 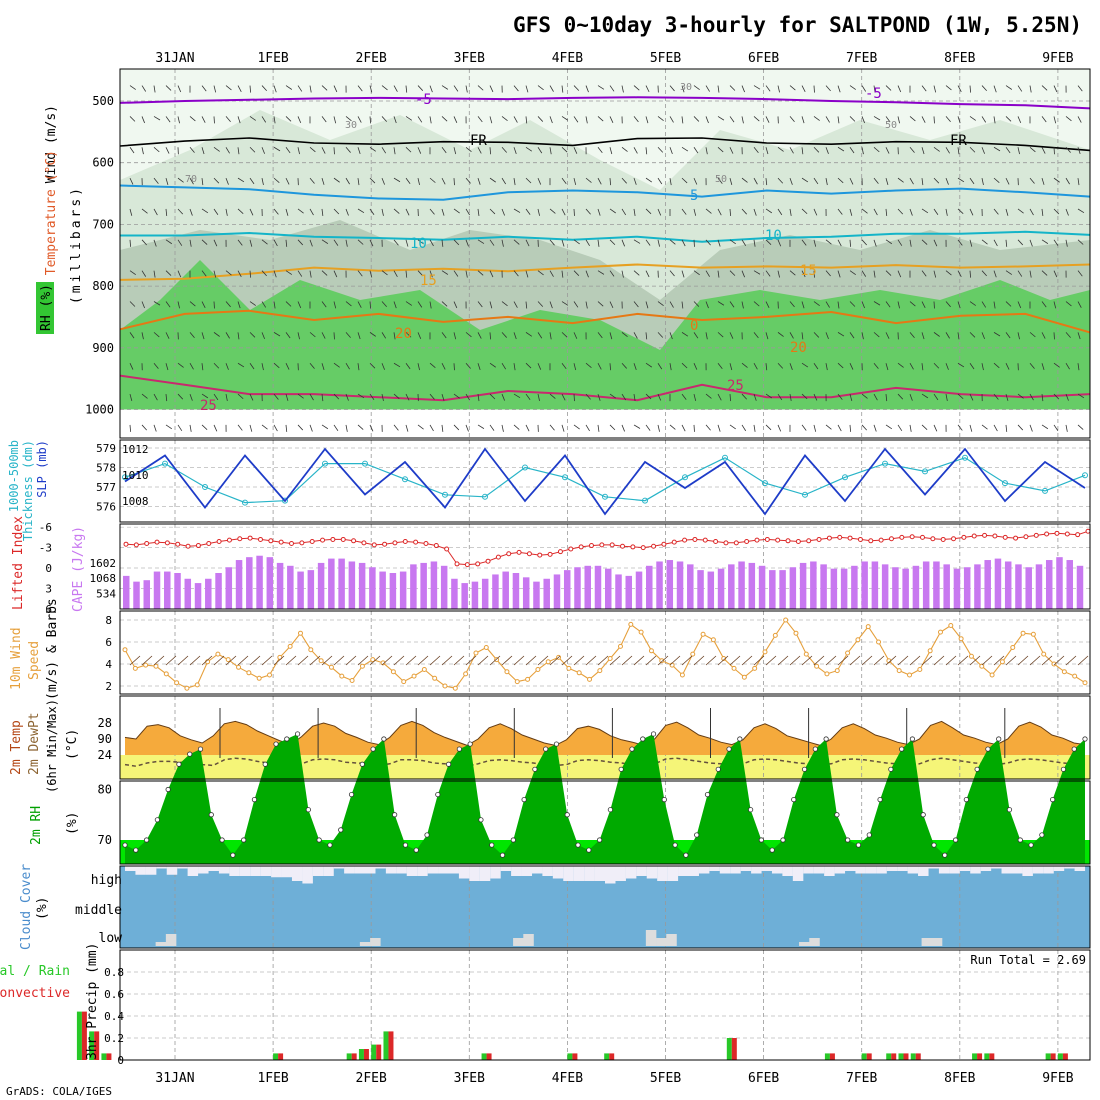 I want to click on date-label-top: 4FEB, so click(x=567, y=58).